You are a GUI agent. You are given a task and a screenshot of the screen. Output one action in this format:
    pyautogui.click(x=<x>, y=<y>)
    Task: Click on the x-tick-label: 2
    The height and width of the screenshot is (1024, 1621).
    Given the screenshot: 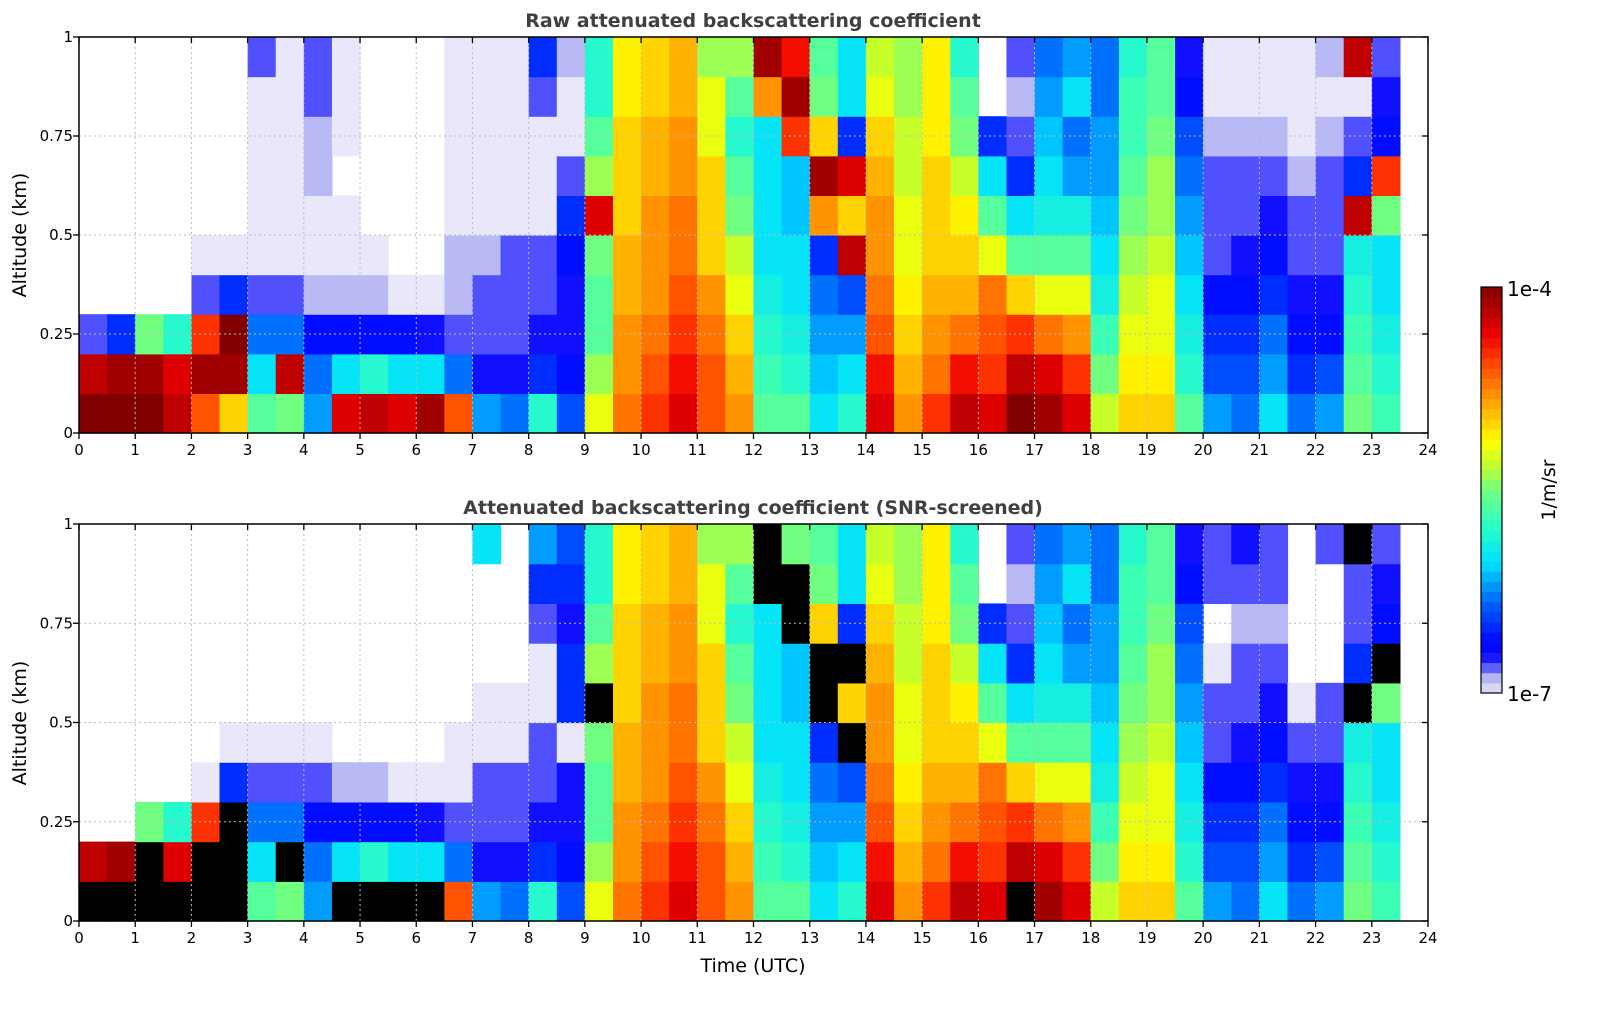 What is the action you would take?
    pyautogui.click(x=192, y=450)
    